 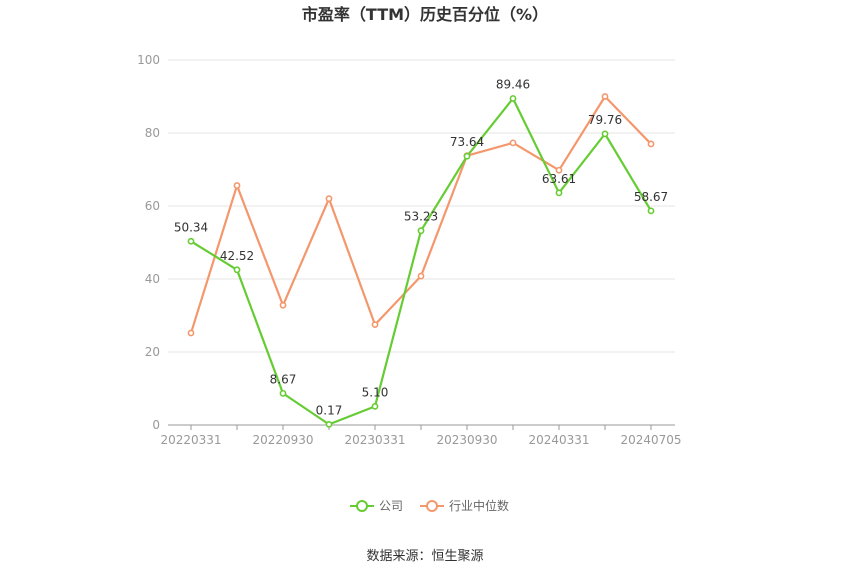 I want to click on y-tick-label-0: 0, so click(x=156, y=425).